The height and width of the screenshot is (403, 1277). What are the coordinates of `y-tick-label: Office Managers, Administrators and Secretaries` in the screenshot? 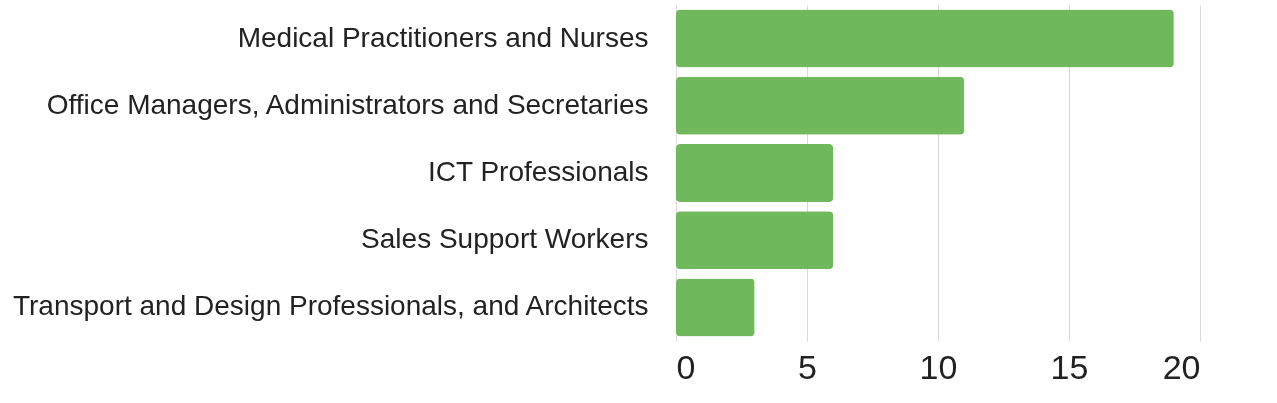 It's located at (347, 104).